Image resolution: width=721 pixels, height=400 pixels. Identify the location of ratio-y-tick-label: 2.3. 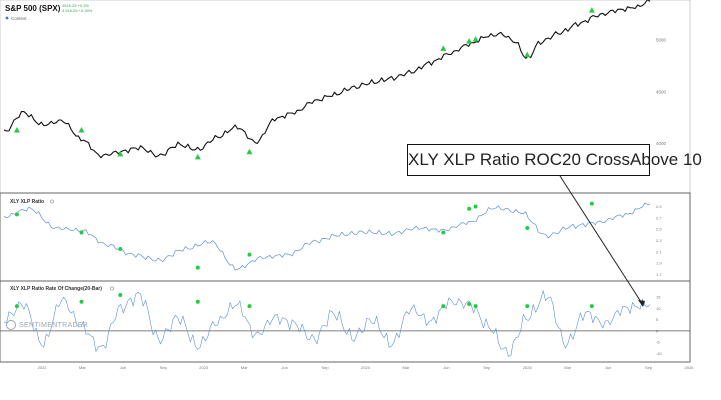
(659, 240).